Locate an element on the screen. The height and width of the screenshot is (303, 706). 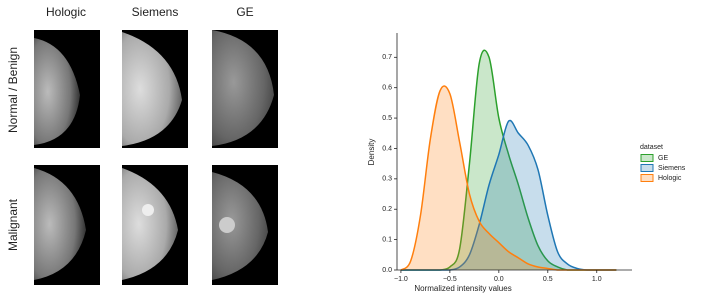
x-axis-label: Normalized intensity values is located at coordinates (462, 288).